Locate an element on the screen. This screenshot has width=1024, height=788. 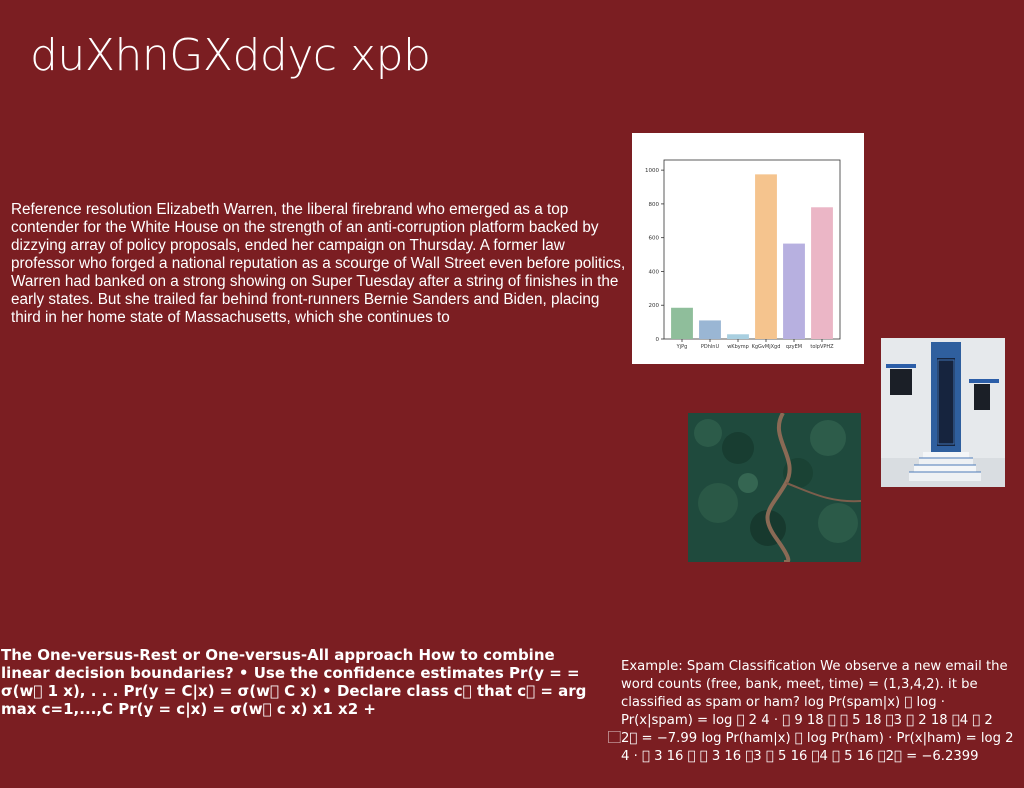
slide-title: duXhnGXddyc xpb is located at coordinates (230, 55).